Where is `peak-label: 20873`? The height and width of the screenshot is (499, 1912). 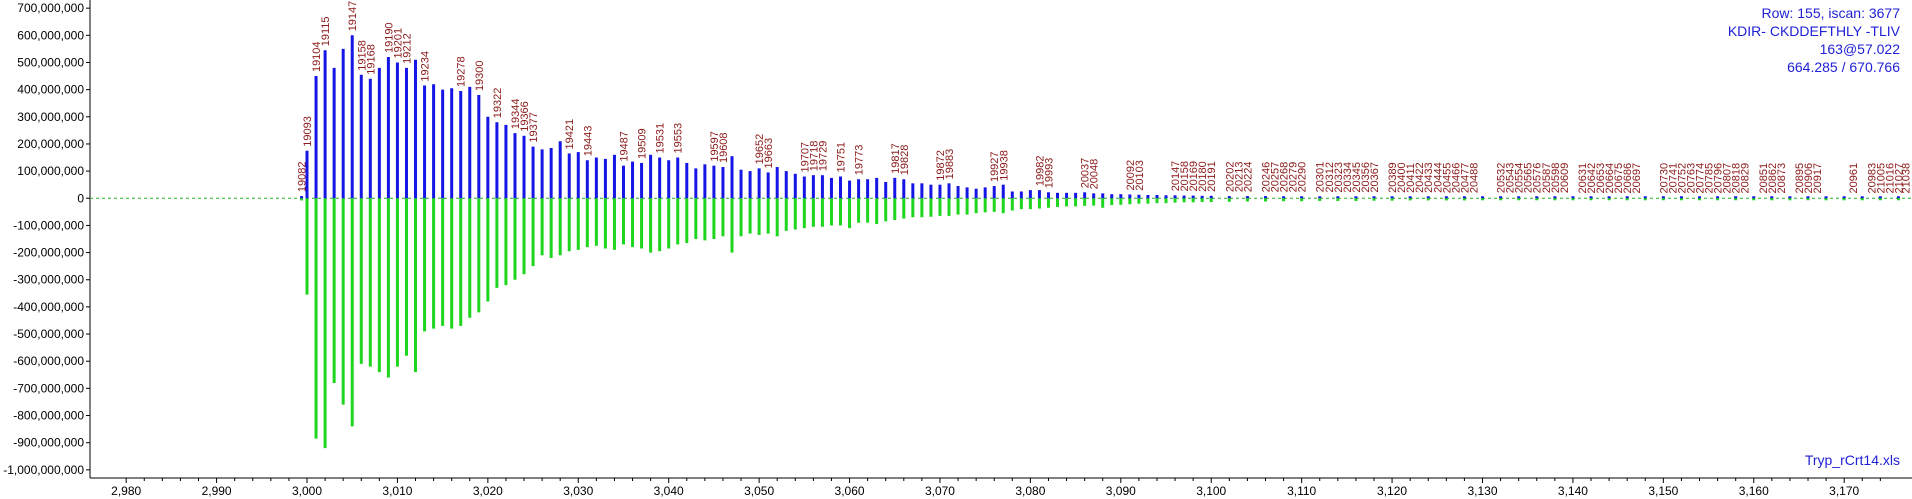
peak-label: 20873 is located at coordinates (1782, 178).